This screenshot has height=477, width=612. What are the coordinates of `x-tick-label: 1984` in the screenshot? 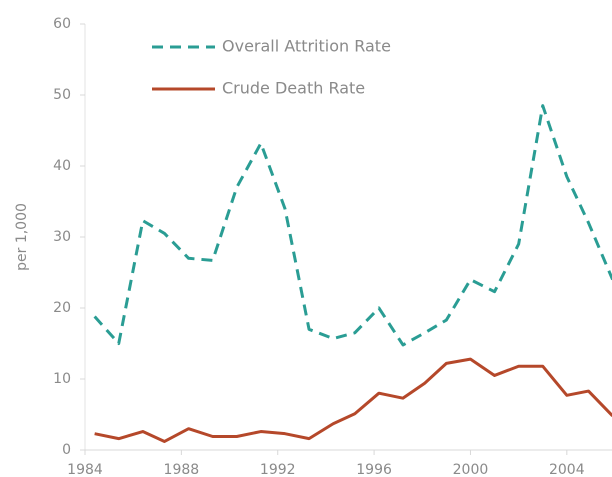 It's located at (85, 469).